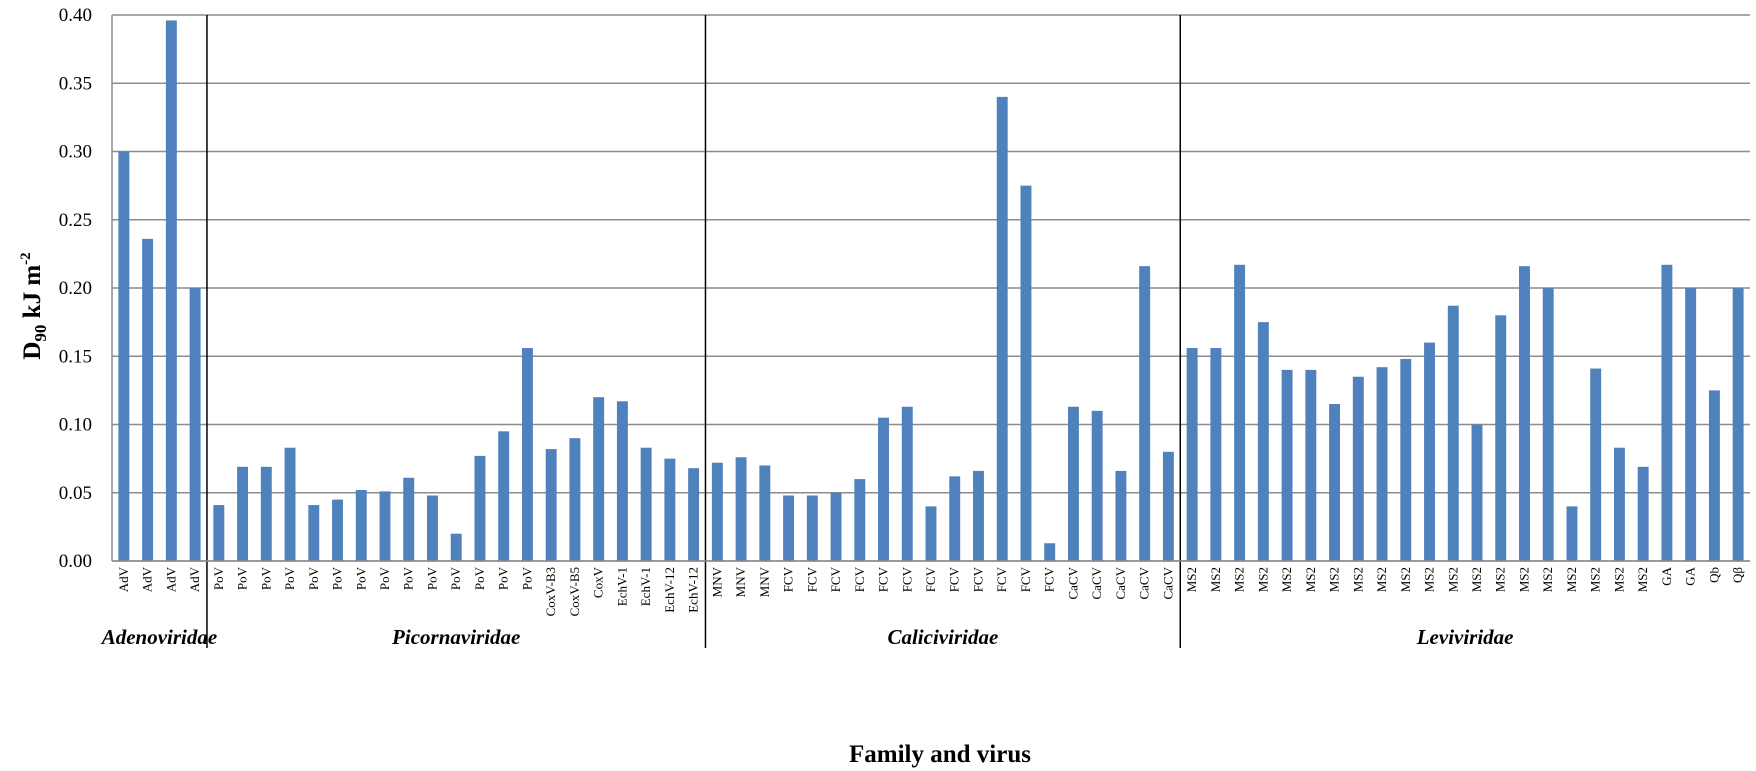  I want to click on x-tick-label: AdV, so click(123, 579).